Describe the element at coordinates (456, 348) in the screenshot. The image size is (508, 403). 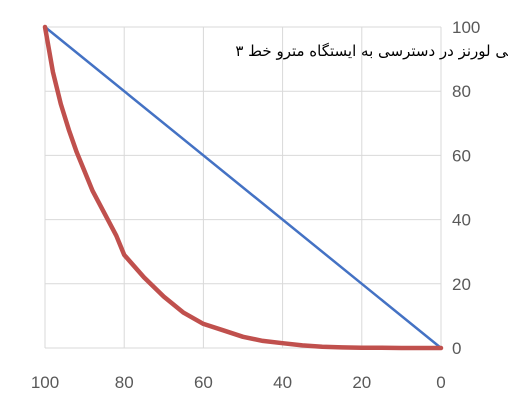
I see `y-tick-label: 0` at that location.